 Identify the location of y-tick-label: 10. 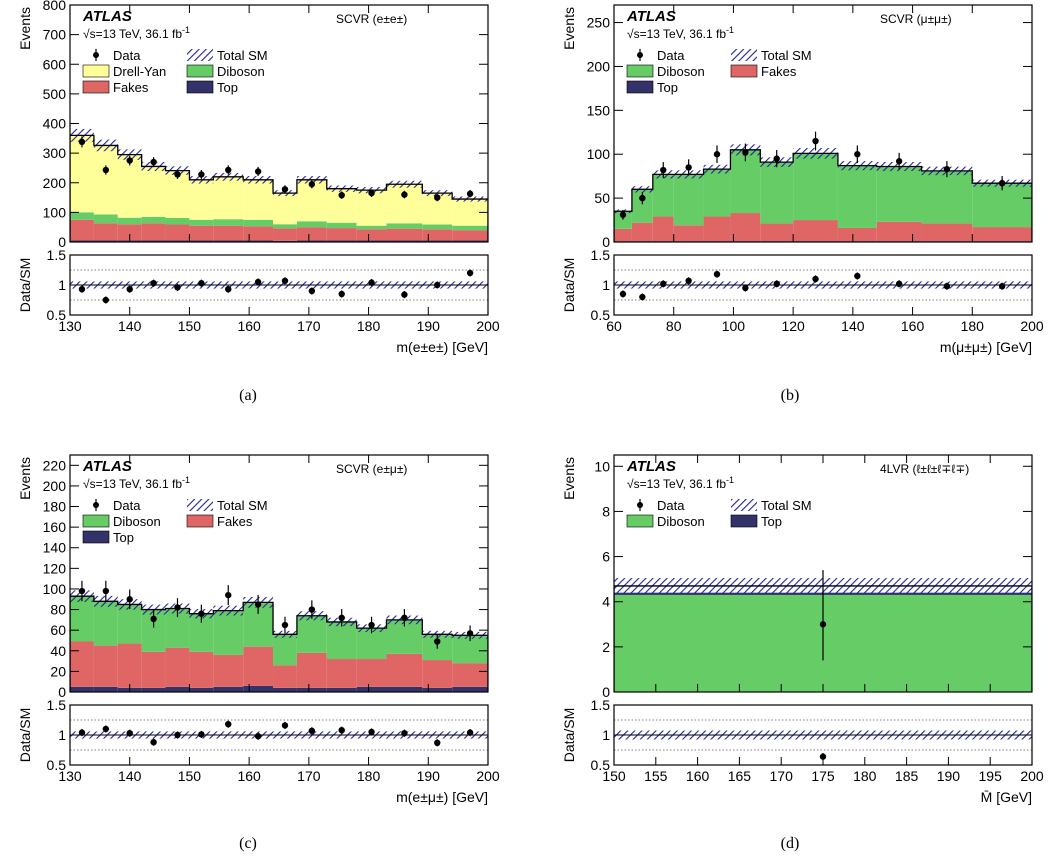
(602, 466).